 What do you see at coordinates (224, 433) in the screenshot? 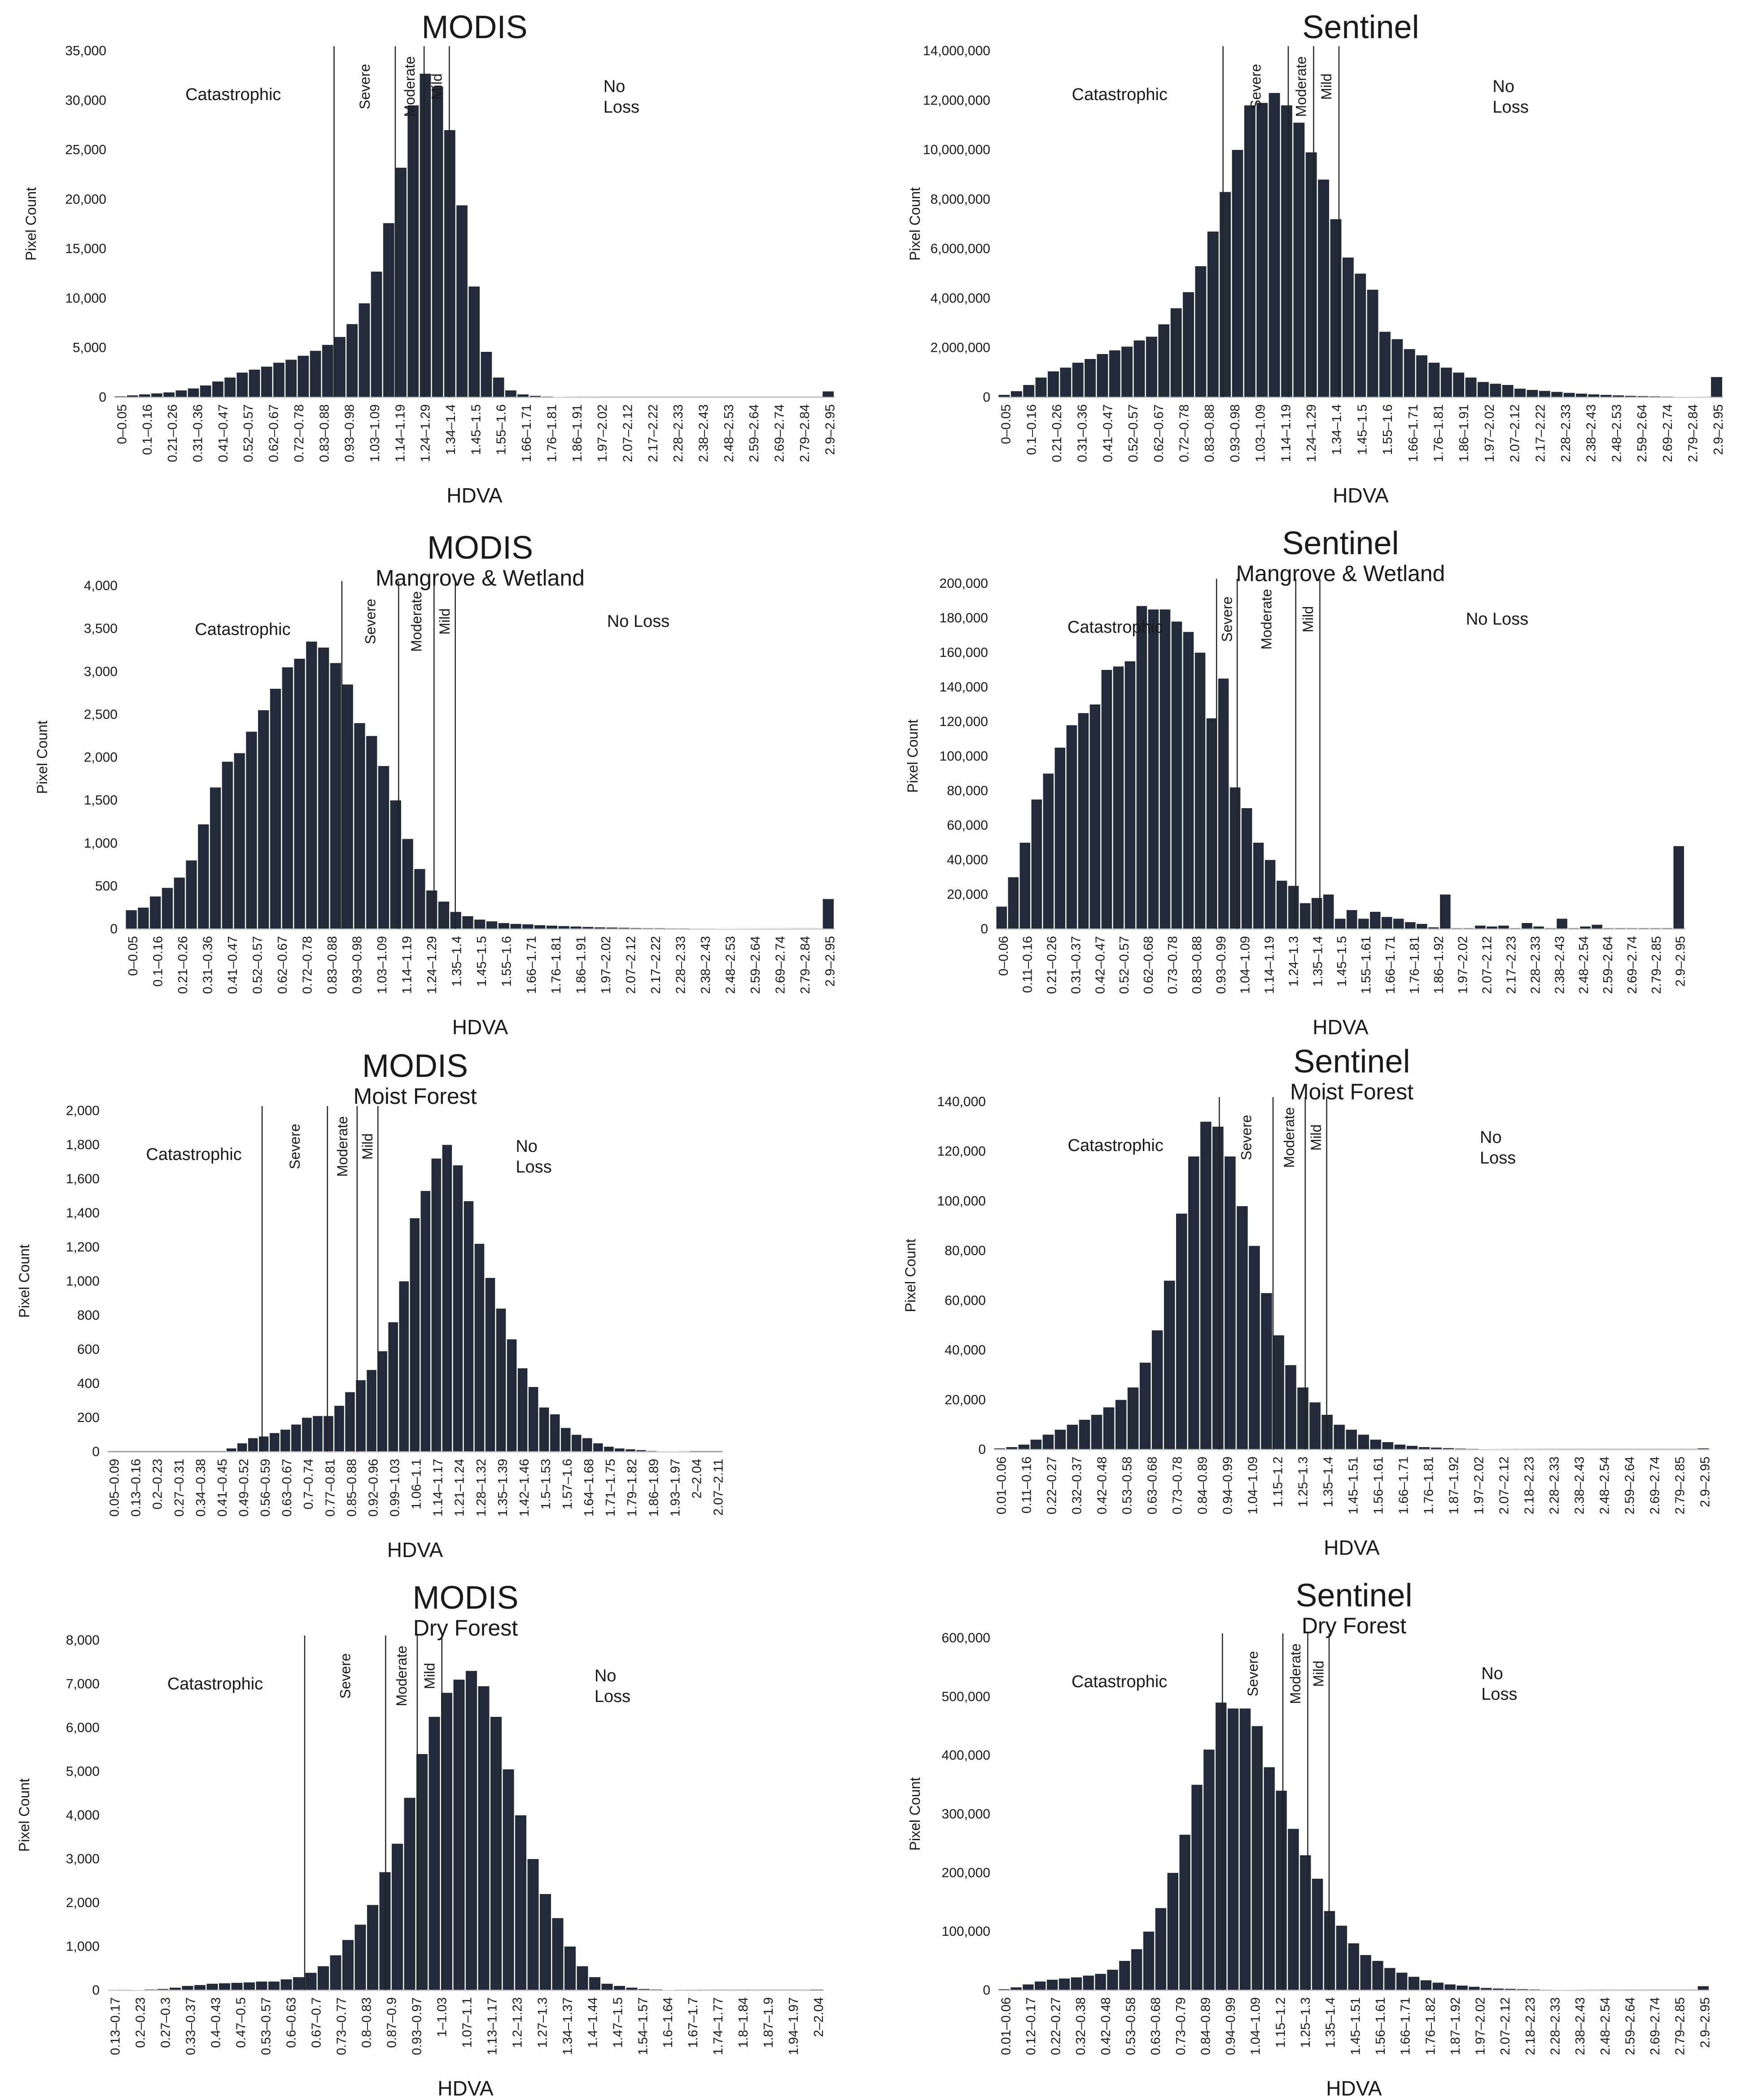
I see `x-tick-label: 0.41–0.47` at bounding box center [224, 433].